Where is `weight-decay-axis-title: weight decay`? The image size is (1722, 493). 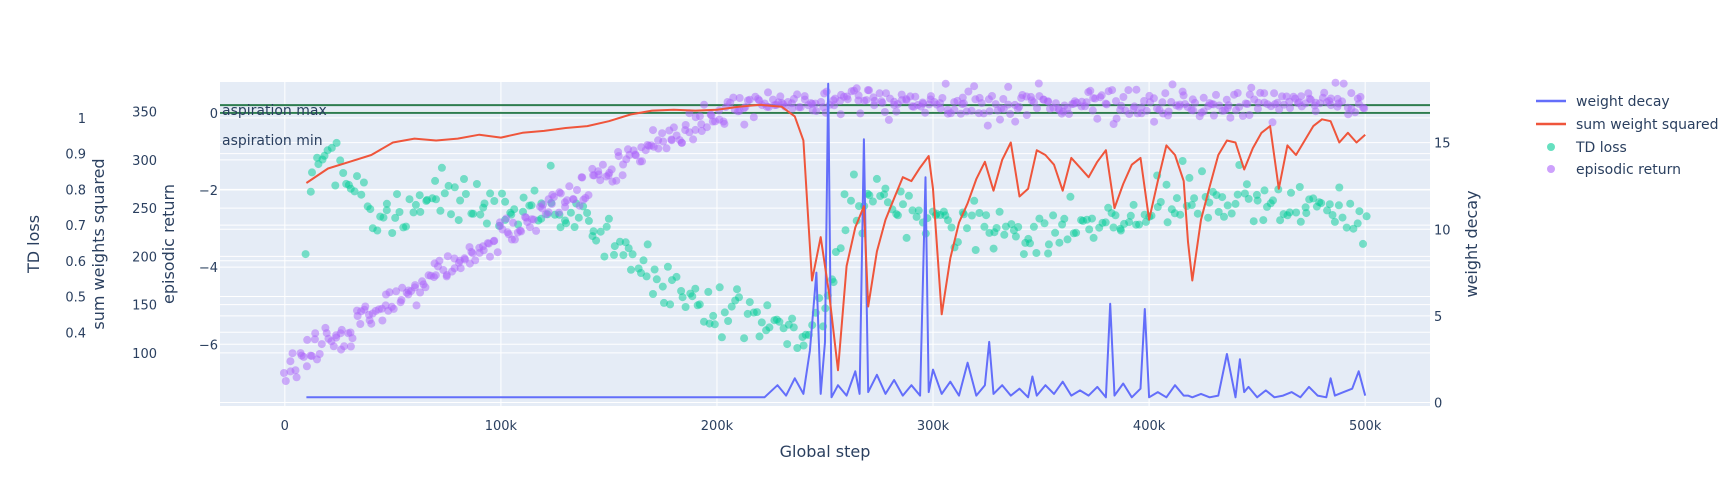
weight-decay-axis-title: weight decay is located at coordinates (1471, 243).